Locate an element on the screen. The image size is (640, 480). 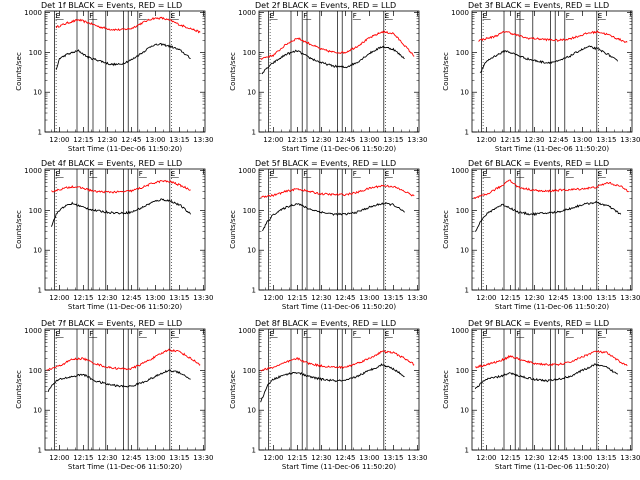
panel-title: Det 1f BLACK = Events, RED = LLD is located at coordinates (111, 5).